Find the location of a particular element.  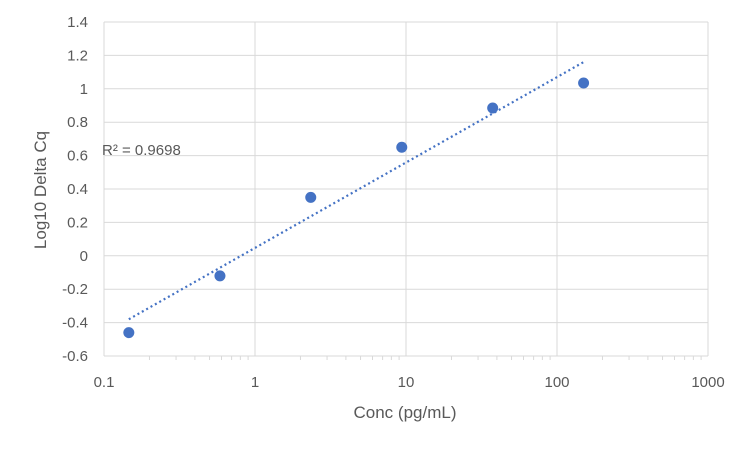

r-squared-annotation: R² = 0.9698 is located at coordinates (141, 150).